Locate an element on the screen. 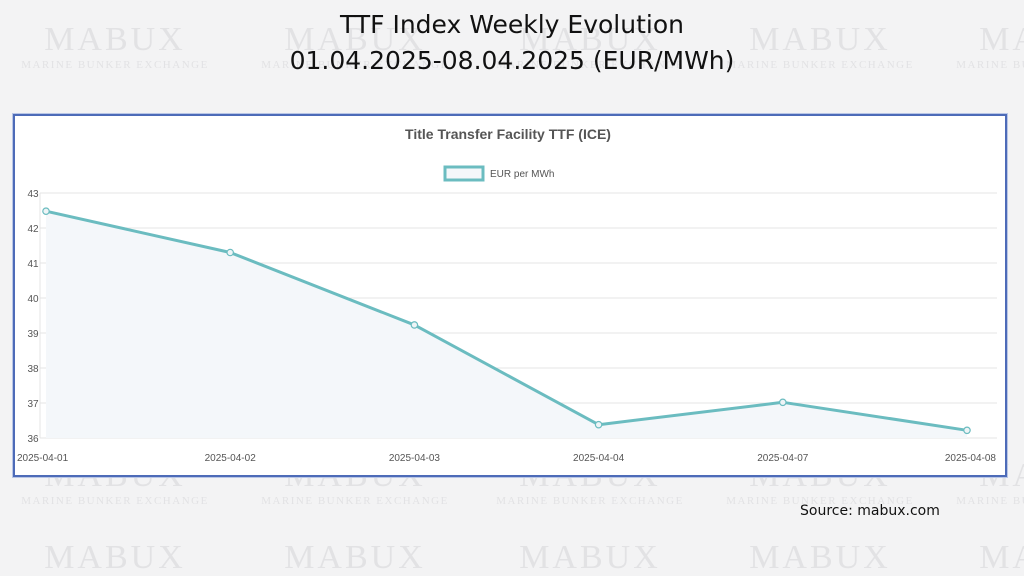  x-tick-label: 2025-04-02 is located at coordinates (231, 458).